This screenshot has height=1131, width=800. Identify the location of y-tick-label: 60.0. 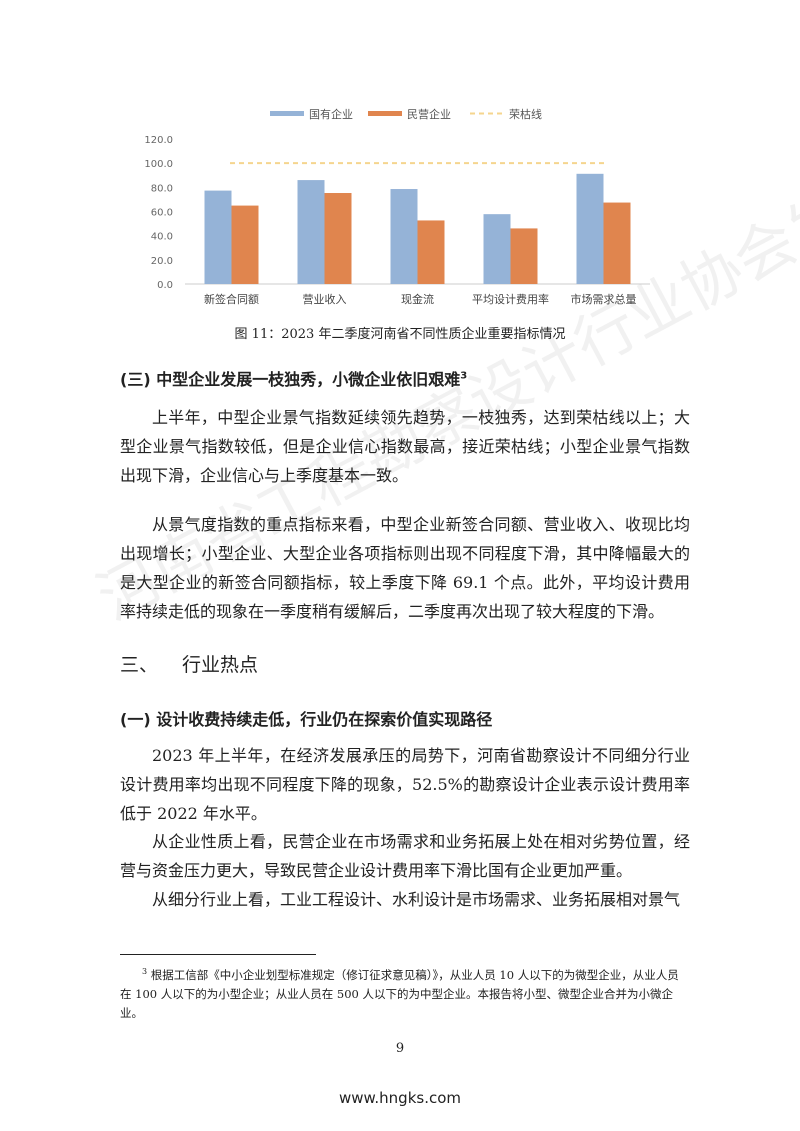
(162, 213).